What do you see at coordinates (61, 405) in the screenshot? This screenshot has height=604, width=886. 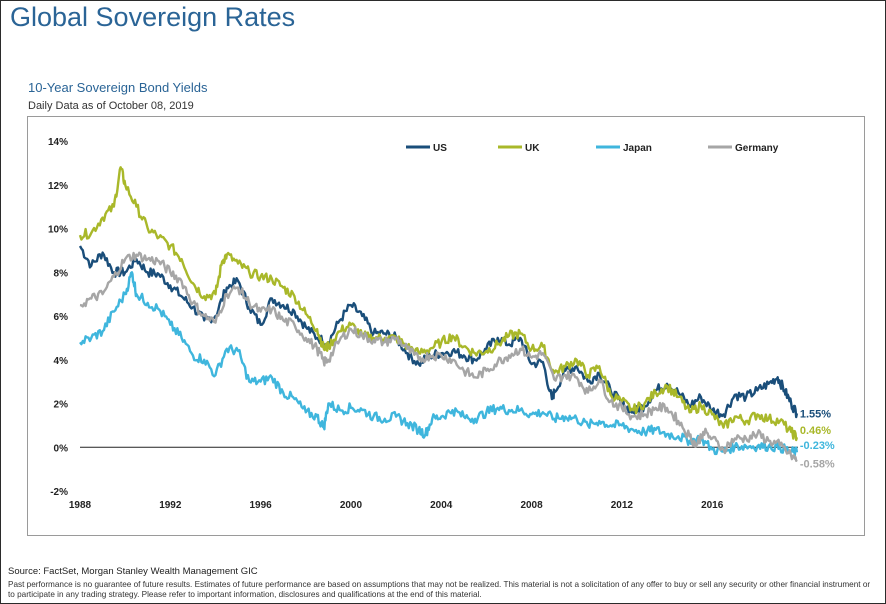 I see `y-tick-label: 2%` at bounding box center [61, 405].